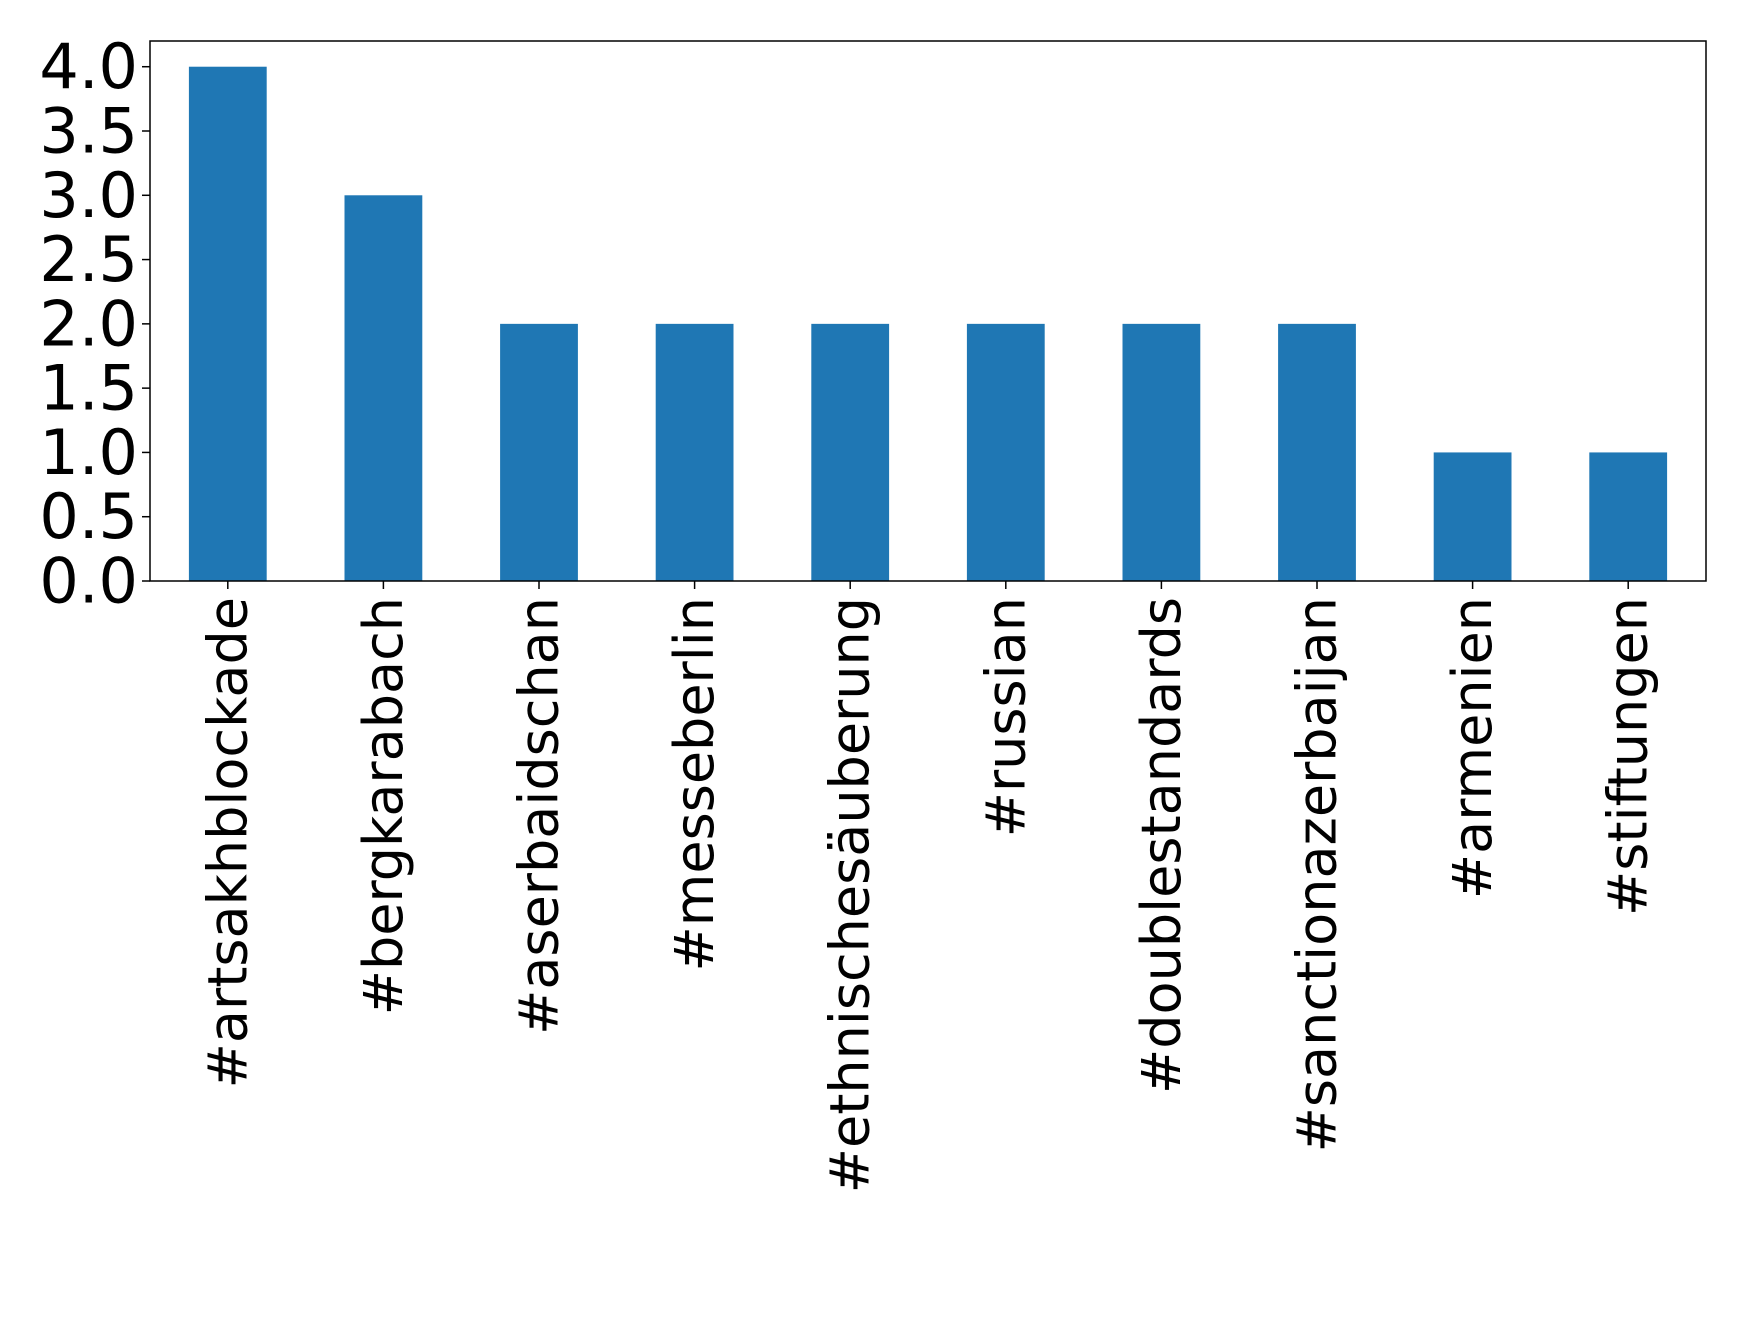 The image size is (1739, 1318). What do you see at coordinates (1317, 452) in the screenshot?
I see `bar-sanctionazerbaijan` at bounding box center [1317, 452].